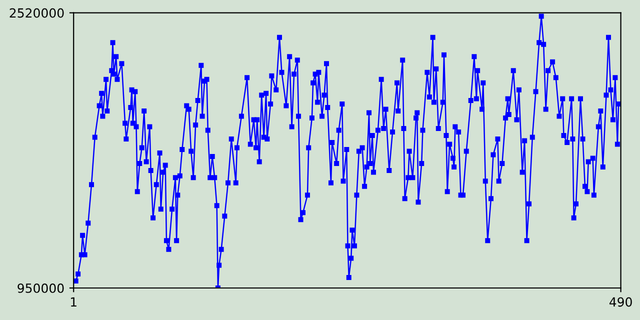 This screenshot has width=640, height=320. Describe the element at coordinates (37, 13) in the screenshot. I see `y-tick-label: 2520000` at that location.